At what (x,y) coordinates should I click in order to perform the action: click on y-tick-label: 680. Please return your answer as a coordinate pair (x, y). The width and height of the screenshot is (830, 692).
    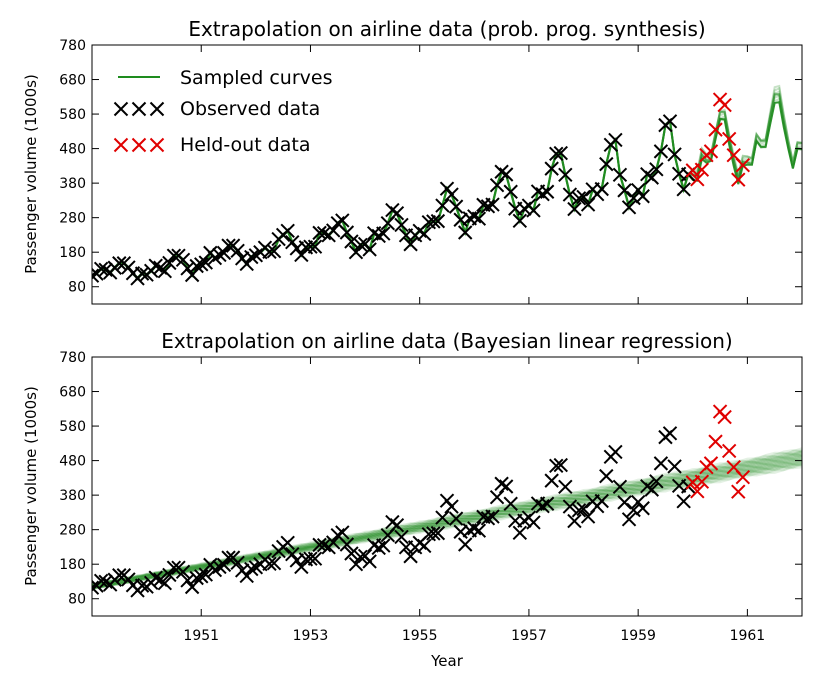
    Looking at the image, I should click on (72, 393).